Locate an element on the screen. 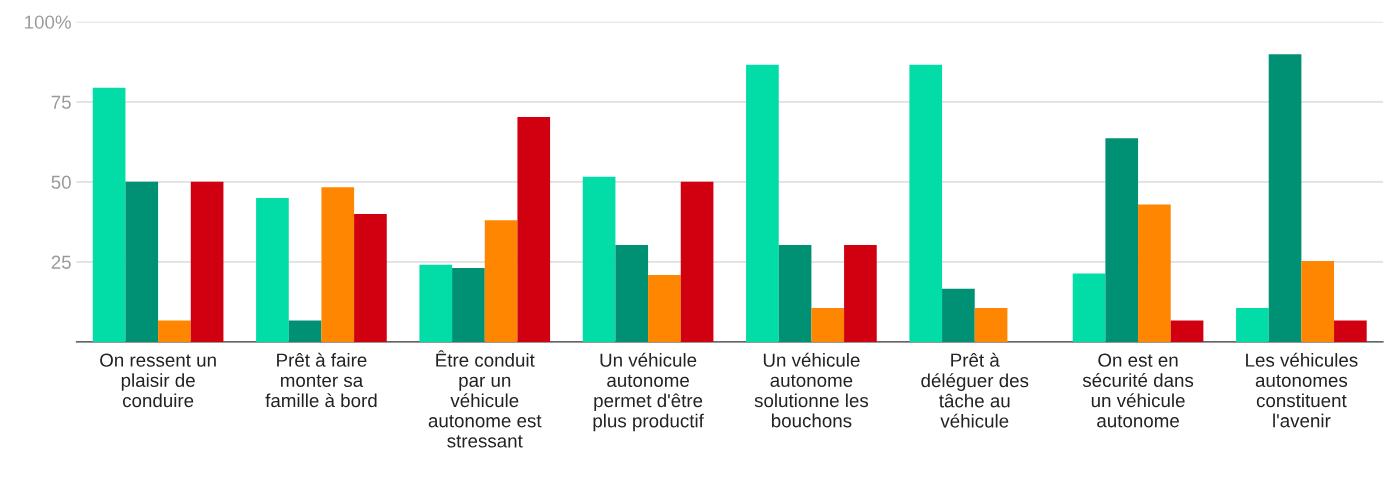  x-tick-label: Prêt à faire monter sa famille à bord is located at coordinates (321, 380).